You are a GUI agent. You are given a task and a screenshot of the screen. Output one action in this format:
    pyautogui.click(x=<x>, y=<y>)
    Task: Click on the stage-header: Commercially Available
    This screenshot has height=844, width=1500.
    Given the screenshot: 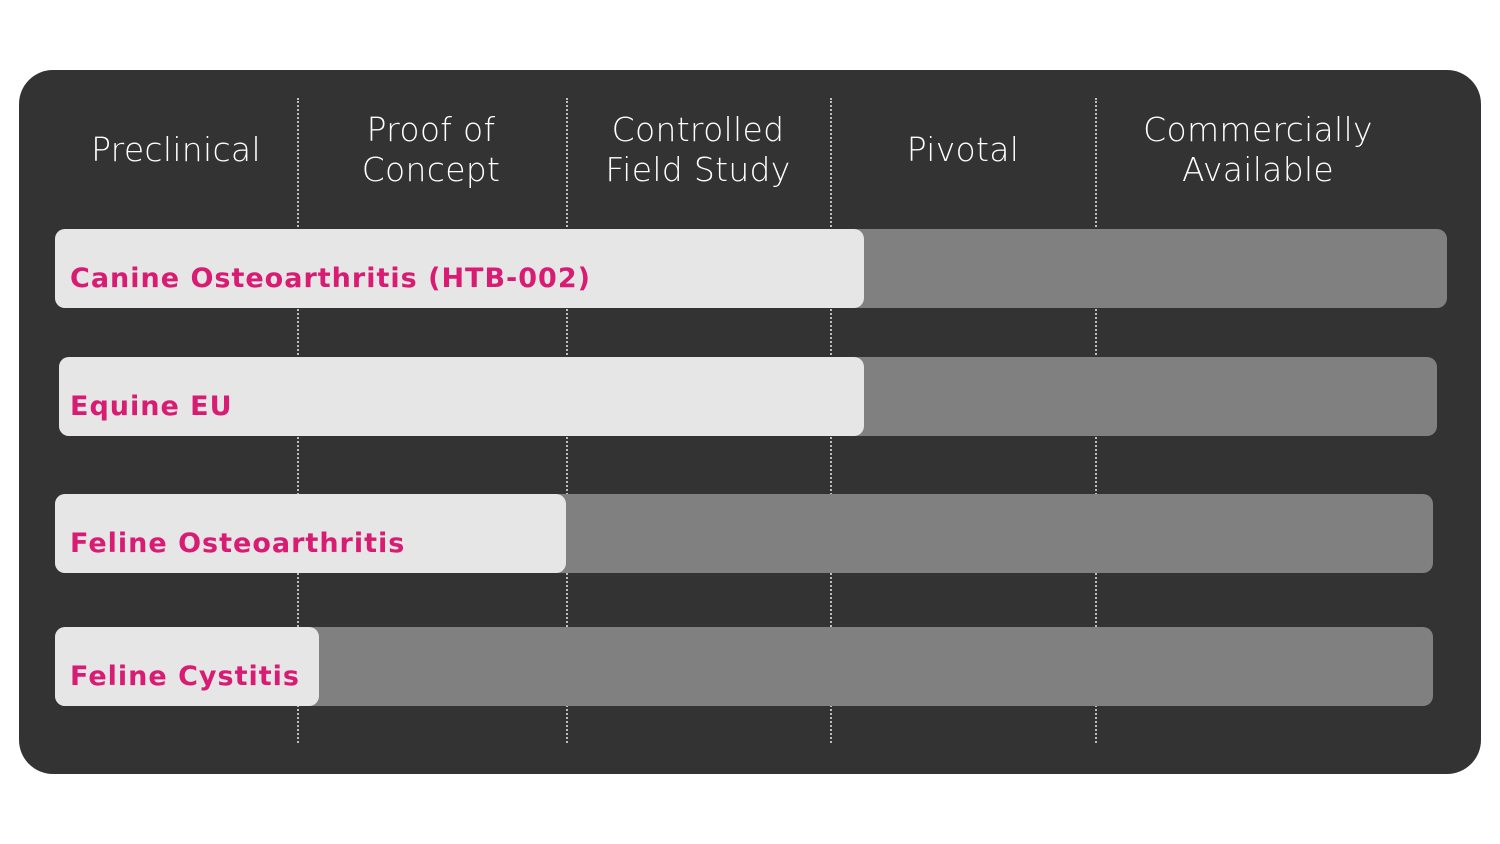 What is the action you would take?
    pyautogui.click(x=1258, y=149)
    